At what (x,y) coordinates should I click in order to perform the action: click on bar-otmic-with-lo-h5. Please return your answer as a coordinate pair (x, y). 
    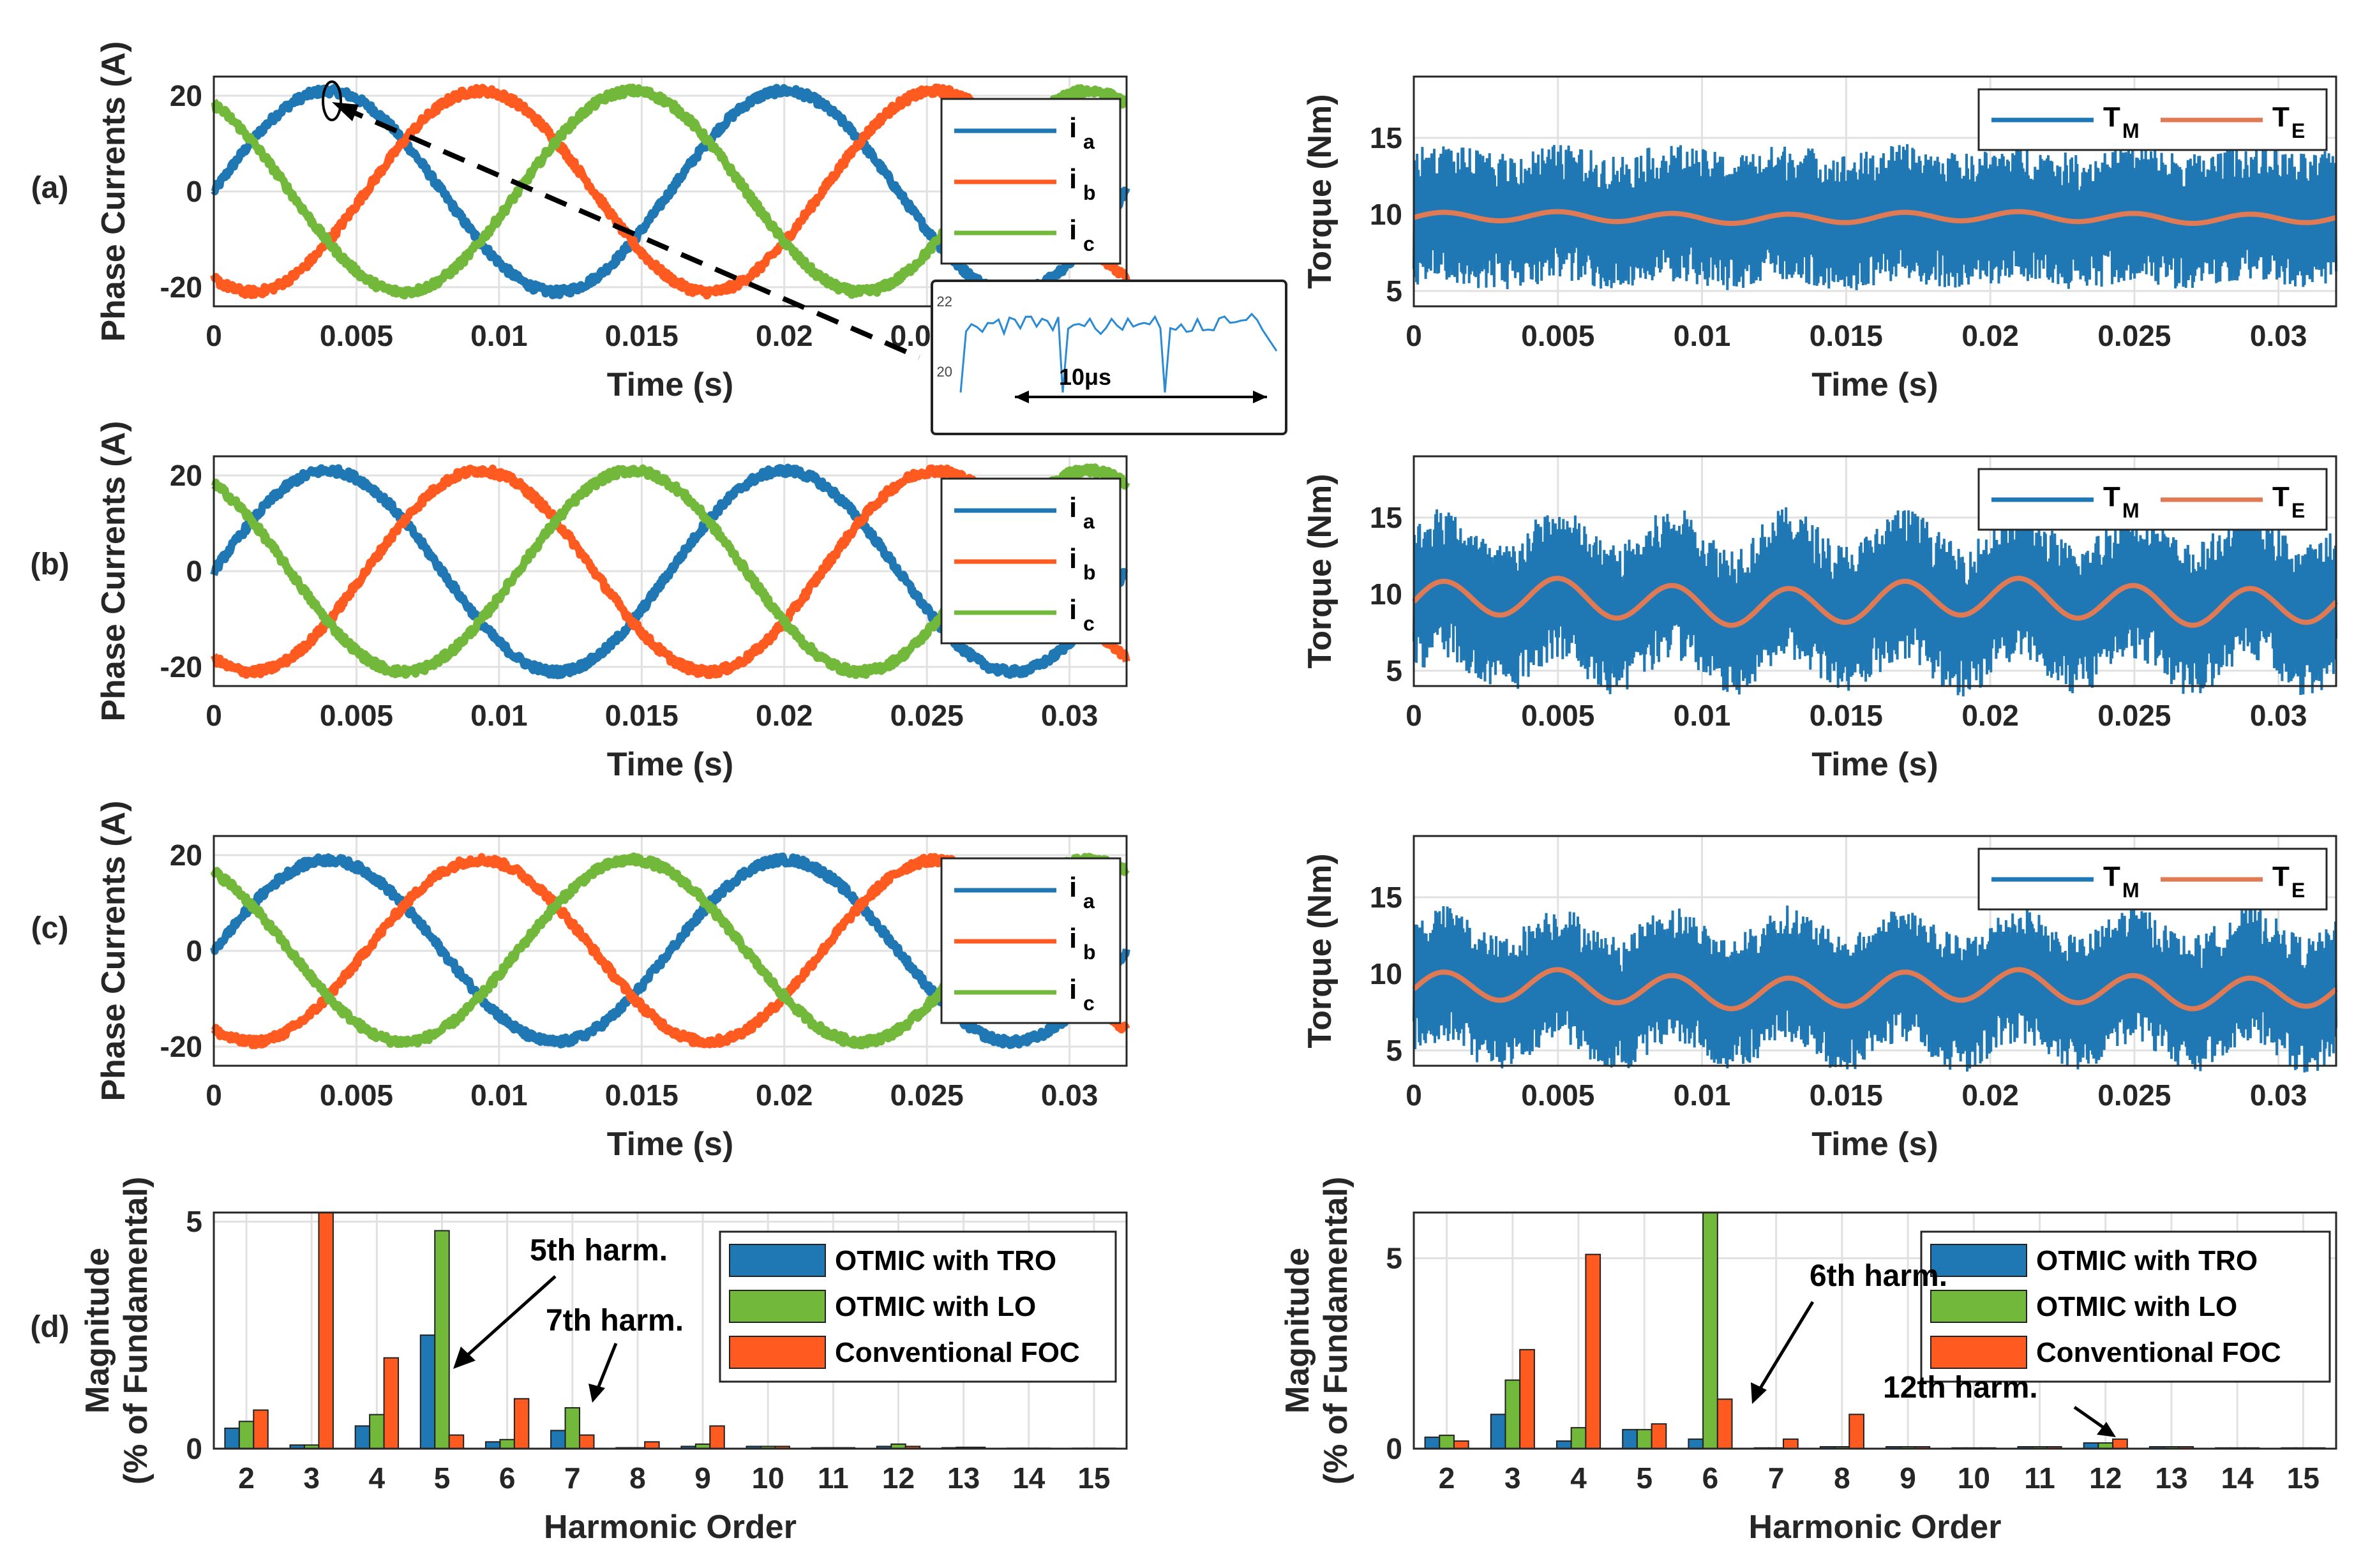
    Looking at the image, I should click on (1644, 1439).